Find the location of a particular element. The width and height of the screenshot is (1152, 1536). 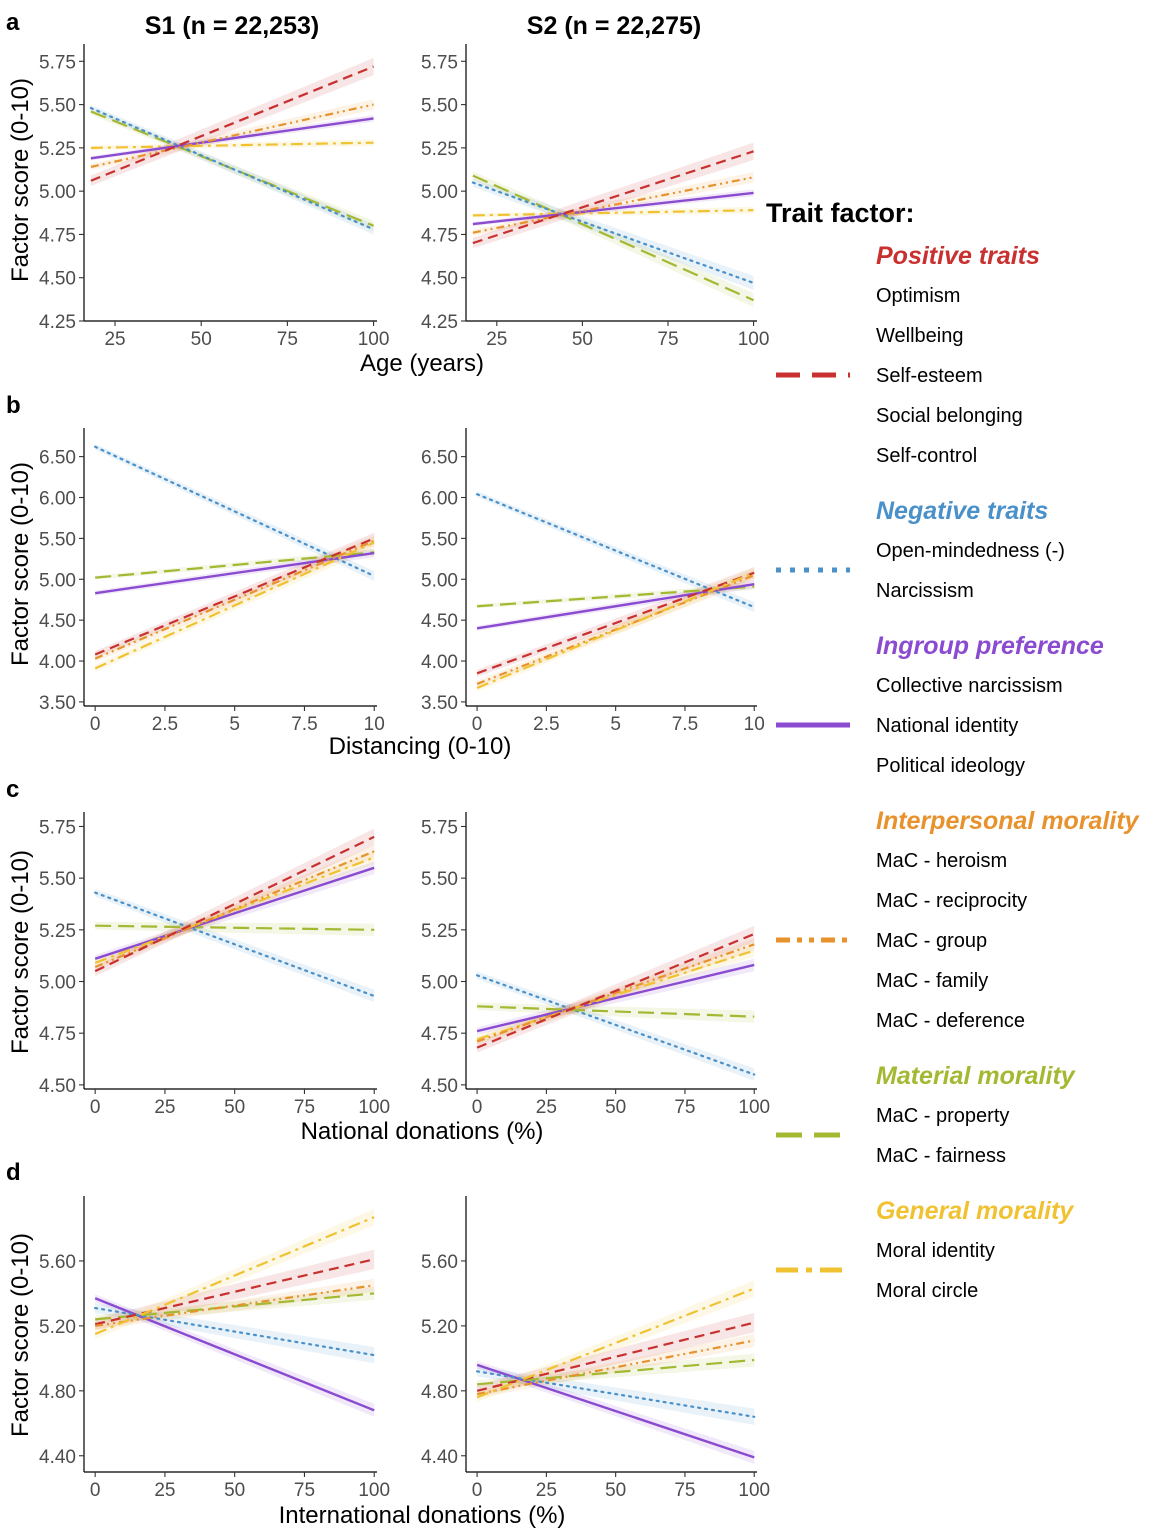

plot-area-a-s1 is located at coordinates (232, 146).